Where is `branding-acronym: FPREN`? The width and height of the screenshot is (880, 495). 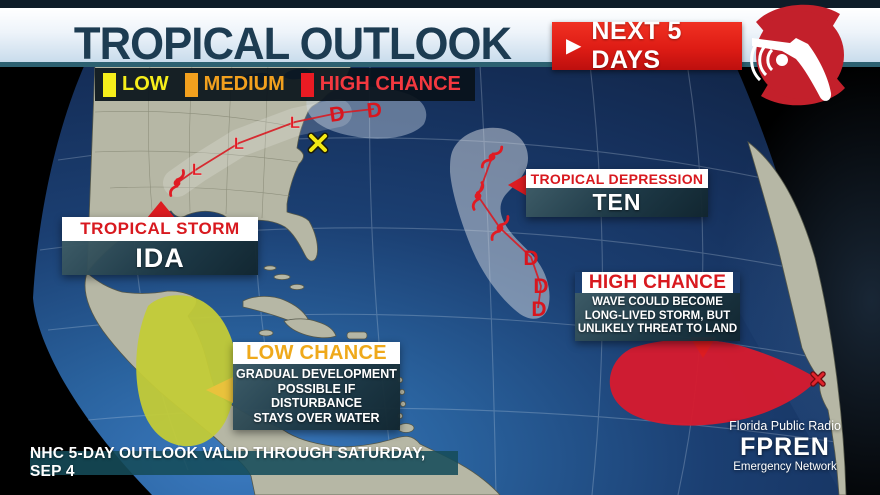 branding-acronym: FPREN is located at coordinates (785, 446).